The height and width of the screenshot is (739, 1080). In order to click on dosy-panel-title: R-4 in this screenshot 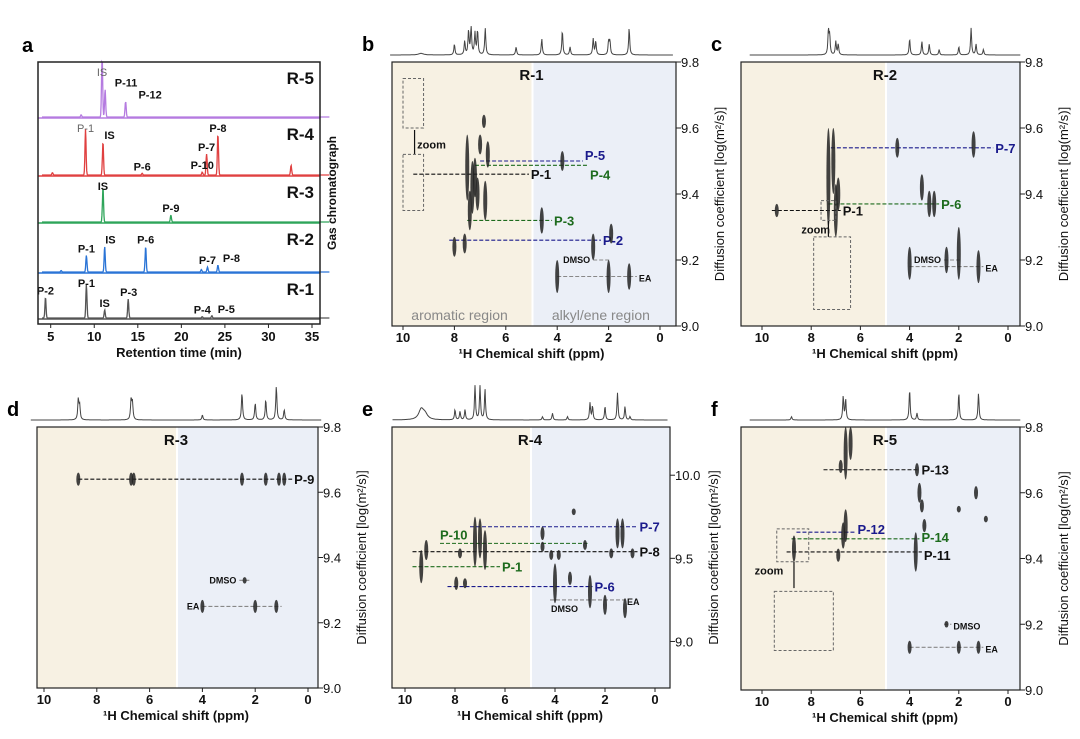, I will do `click(530, 440)`.